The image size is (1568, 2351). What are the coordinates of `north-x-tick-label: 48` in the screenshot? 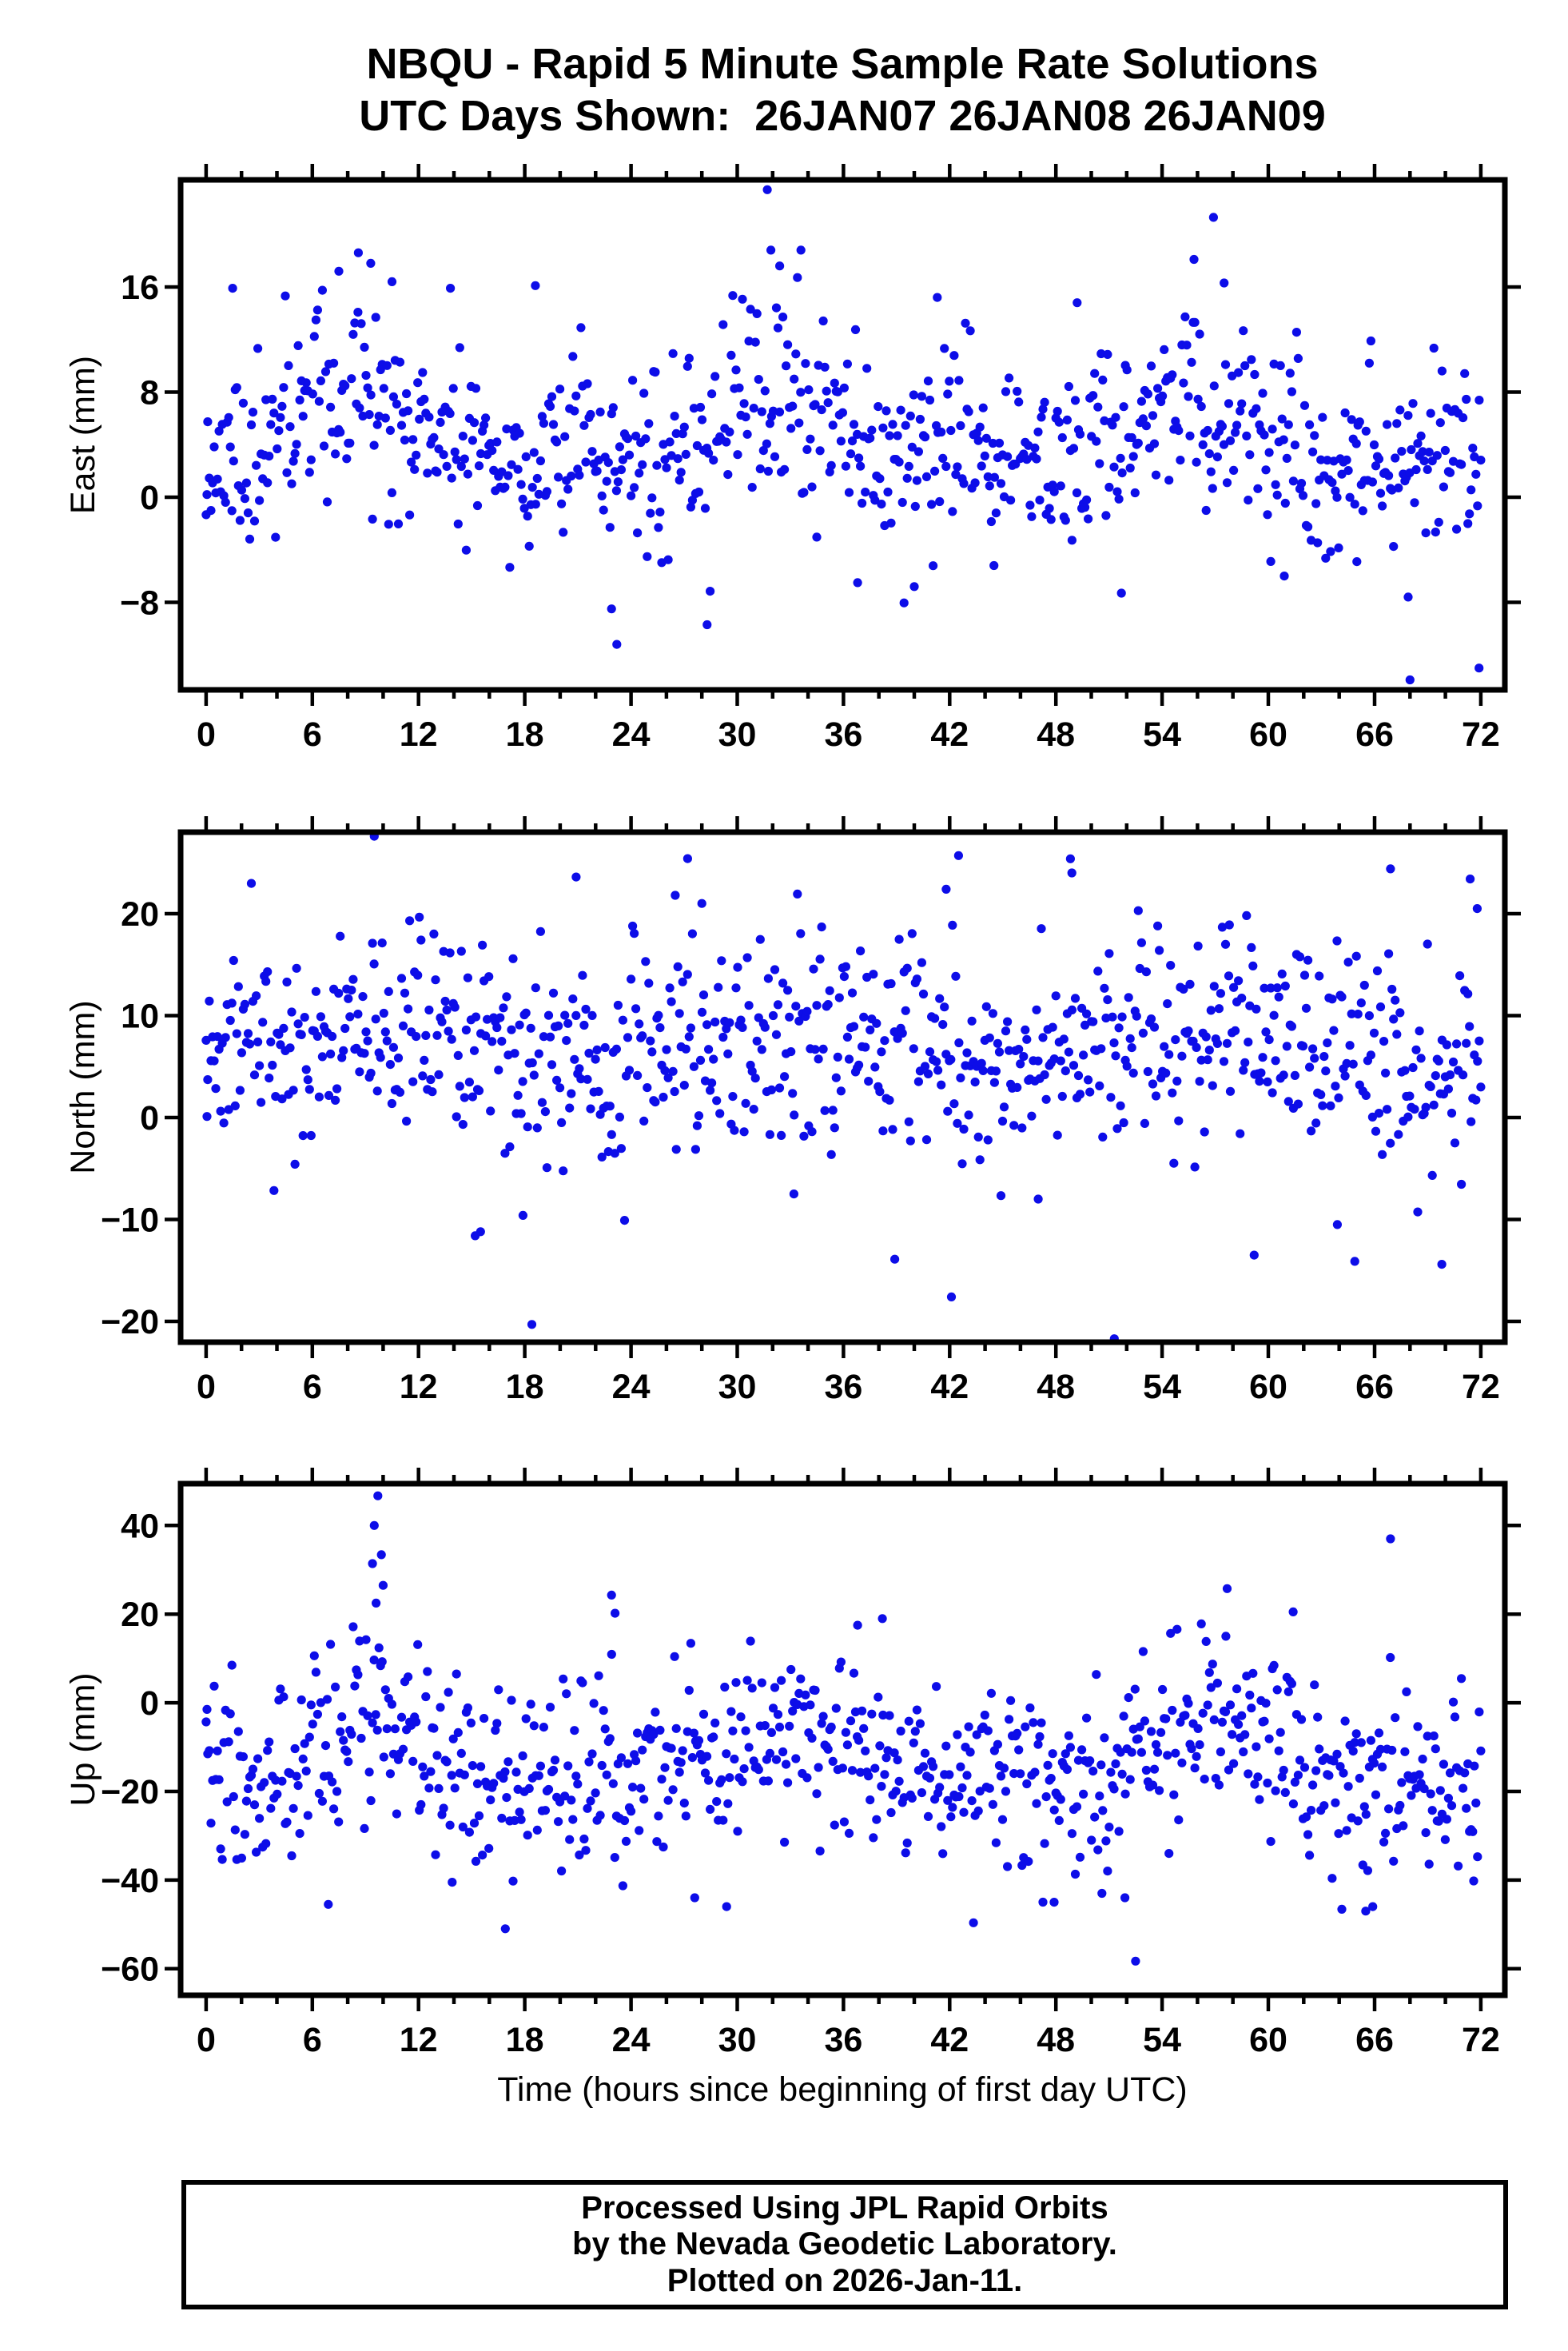 It's located at (1056, 1387).